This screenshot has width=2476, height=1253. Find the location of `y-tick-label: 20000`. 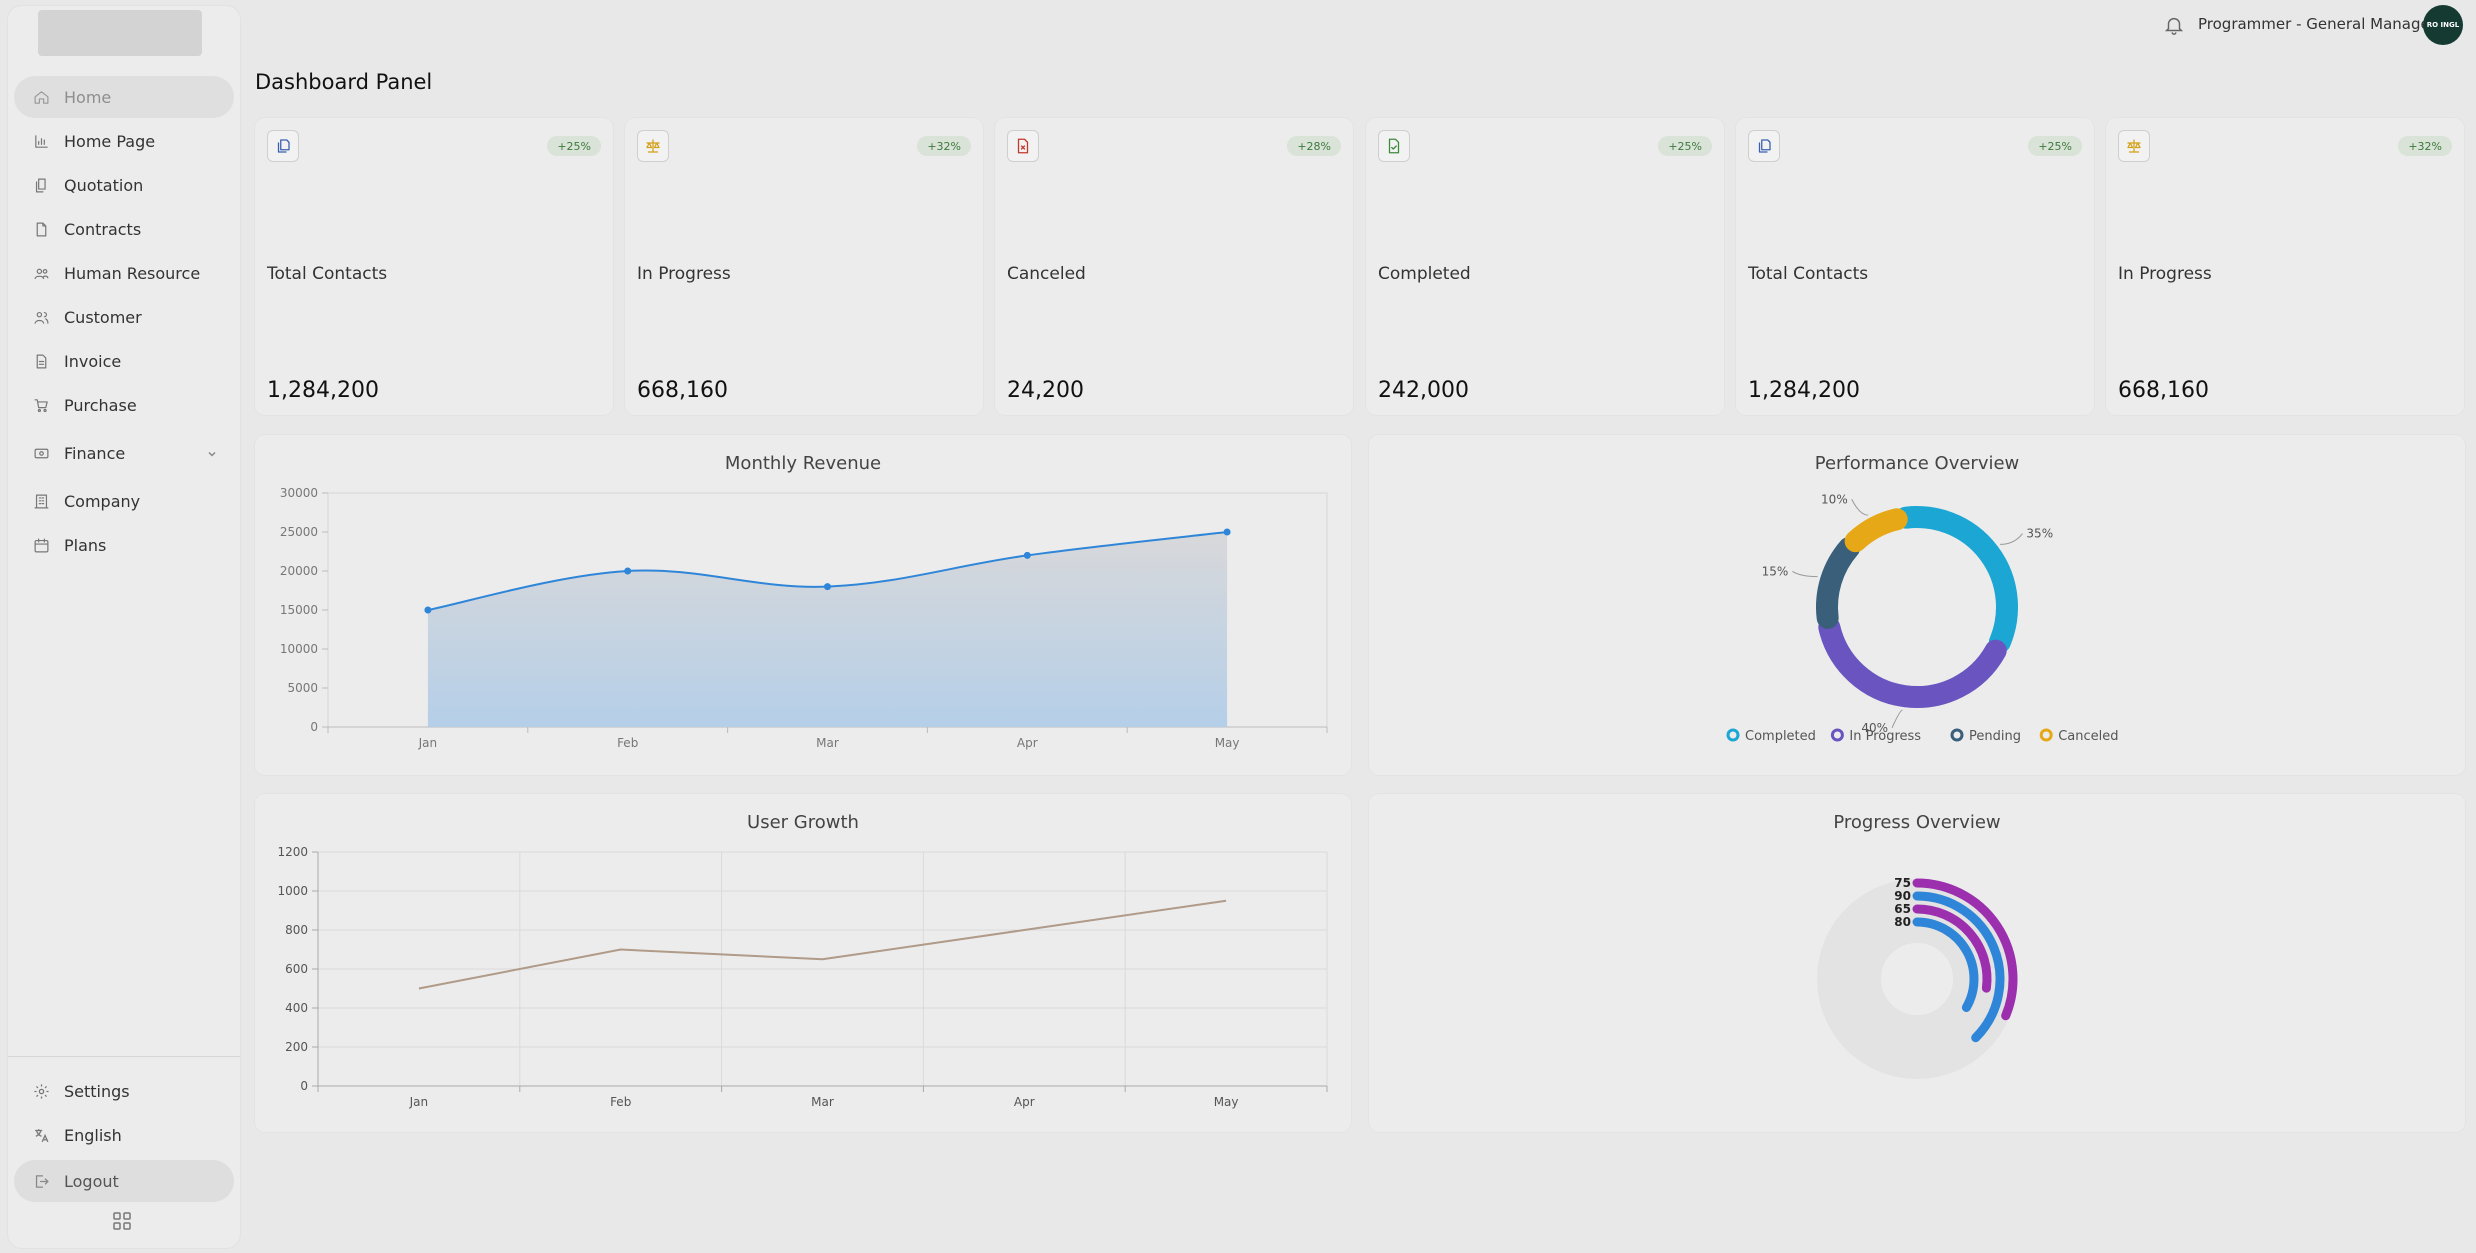

y-tick-label: 20000 is located at coordinates (299, 571).